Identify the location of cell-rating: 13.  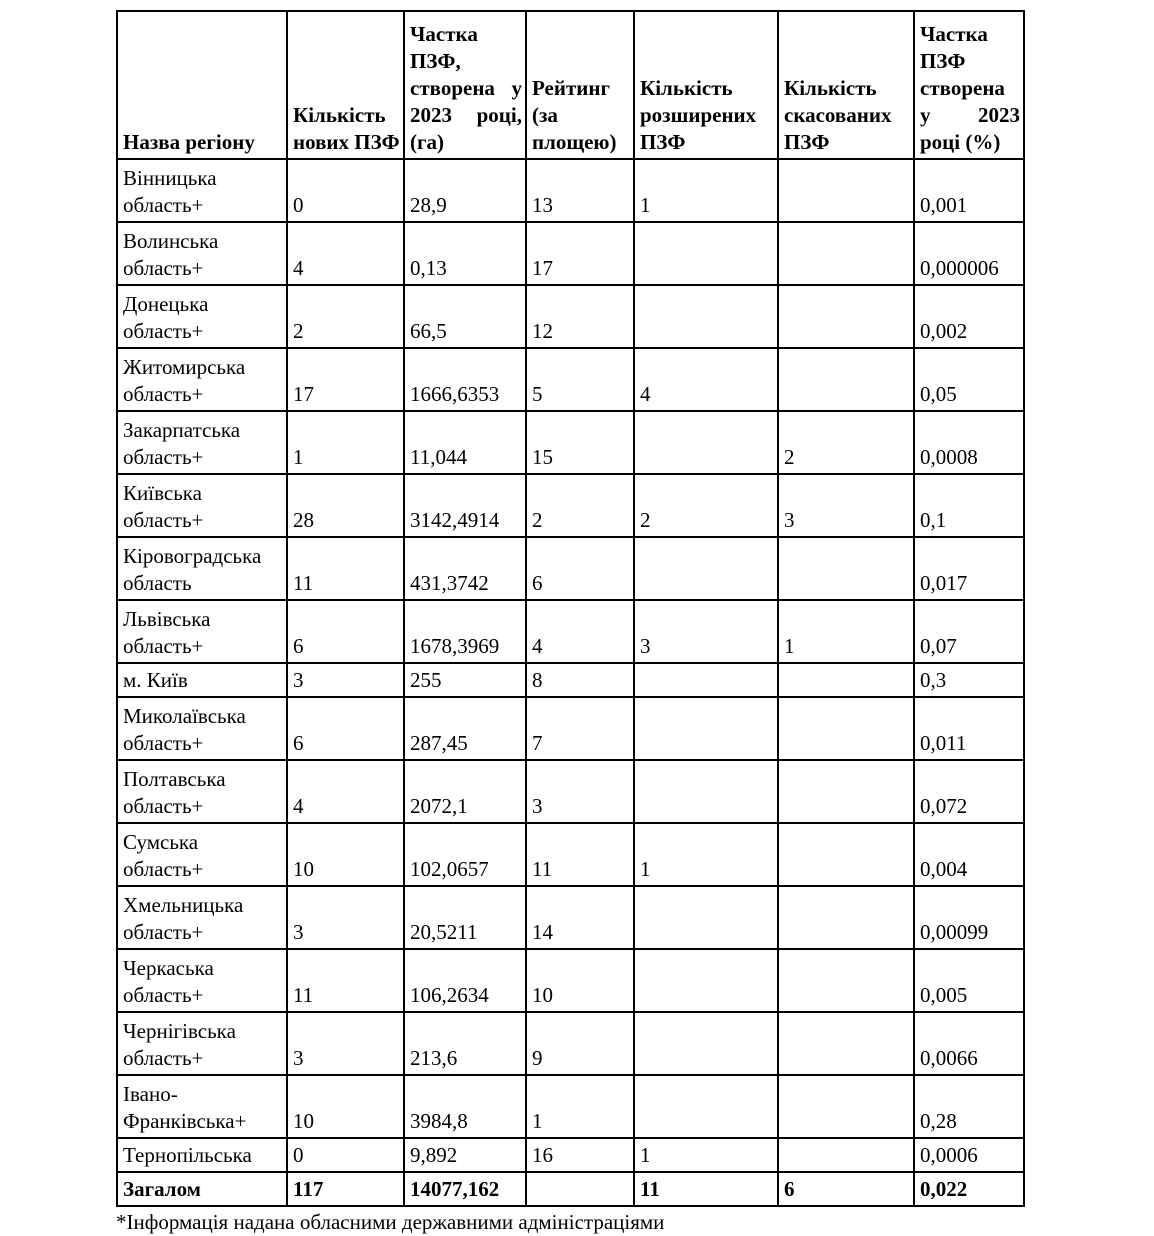
(580, 190).